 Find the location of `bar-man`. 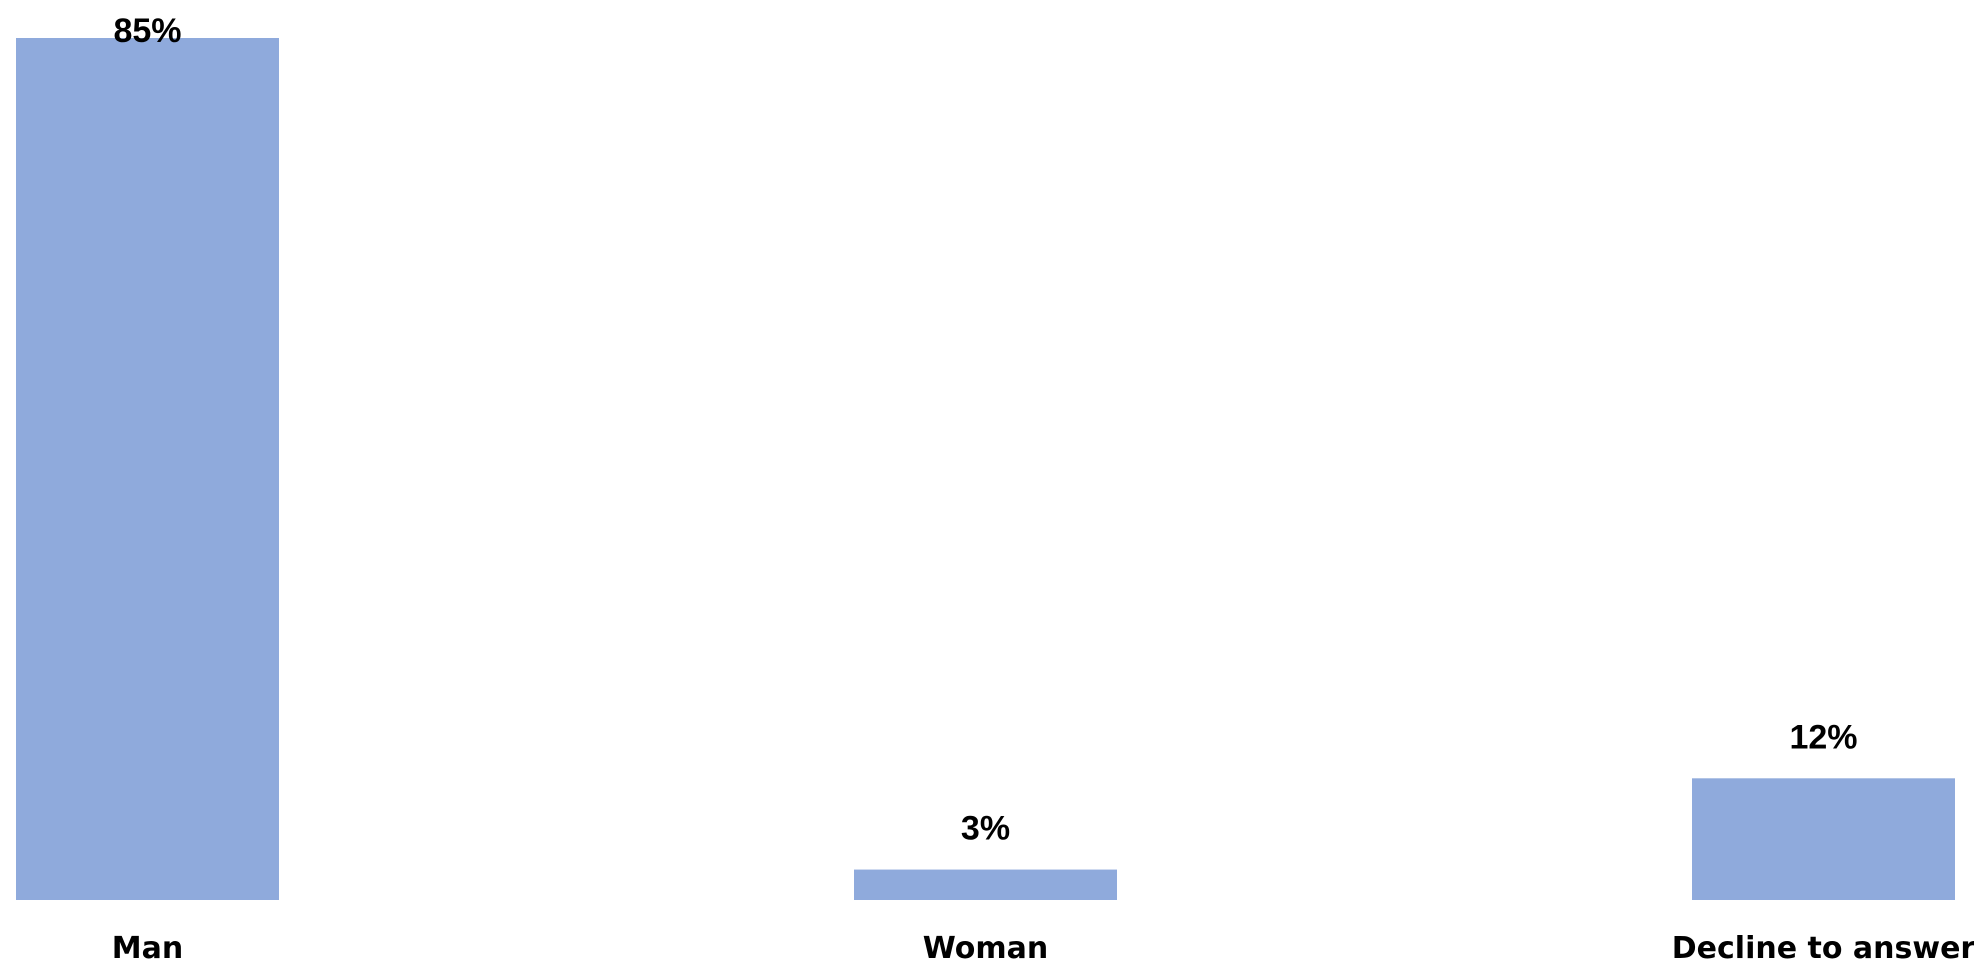

bar-man is located at coordinates (147, 469).